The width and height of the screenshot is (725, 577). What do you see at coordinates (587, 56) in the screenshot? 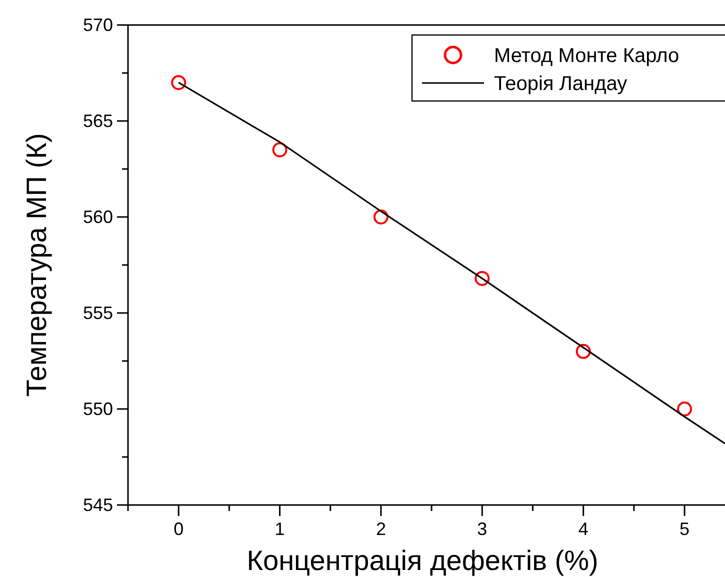
I see `legend-label: Метод Монте Карло` at bounding box center [587, 56].